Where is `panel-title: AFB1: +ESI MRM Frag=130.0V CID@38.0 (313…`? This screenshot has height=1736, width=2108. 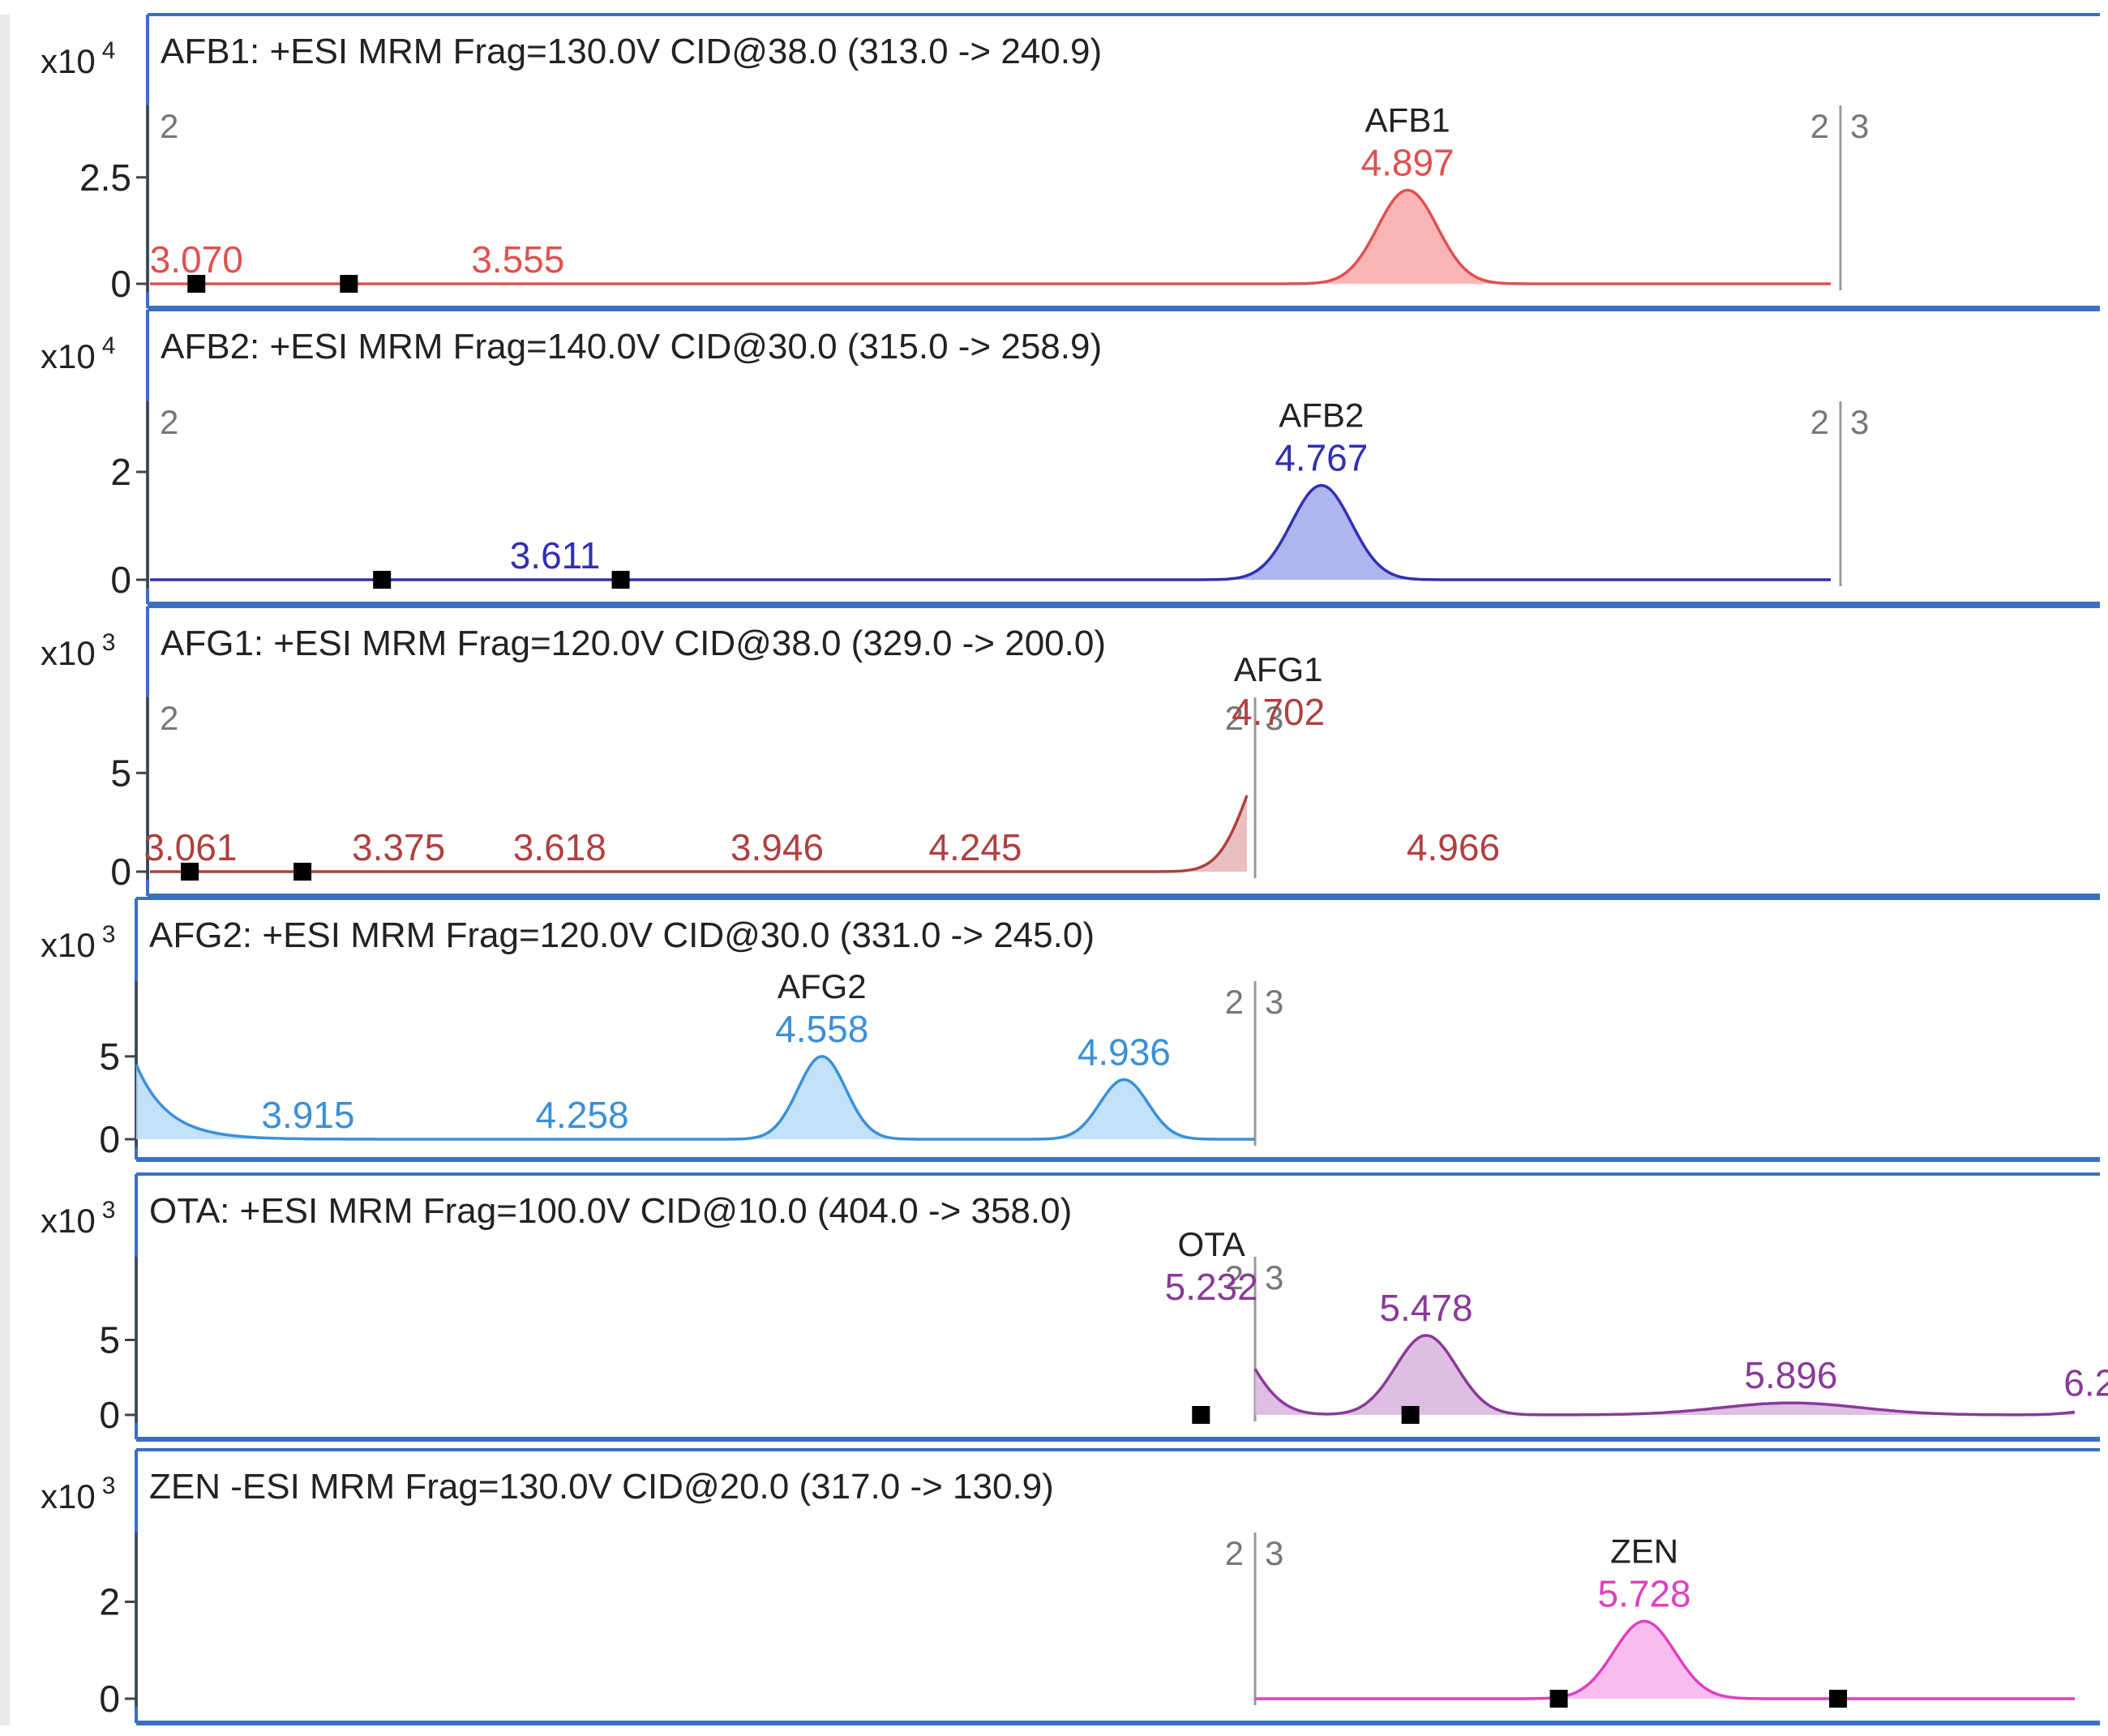
panel-title: AFB1: +ESI MRM Frag=130.0V CID@38.0 (313… is located at coordinates (631, 52).